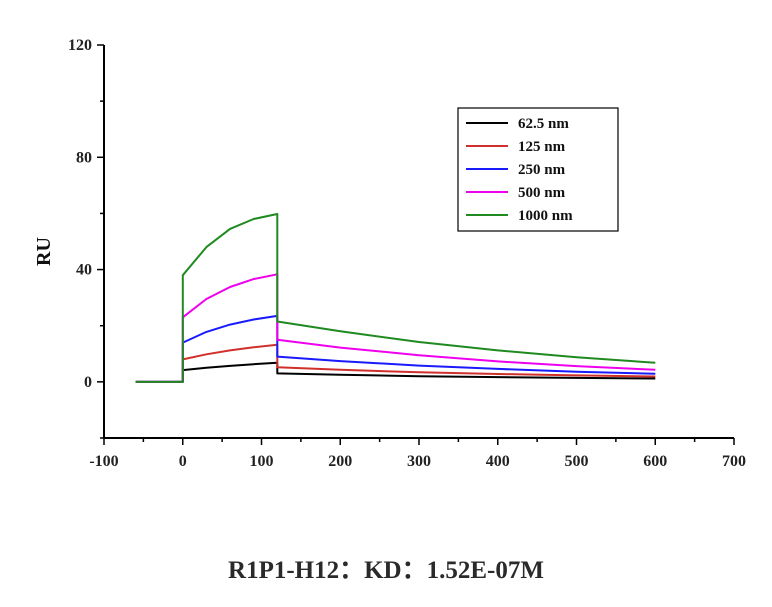  Describe the element at coordinates (542, 147) in the screenshot. I see `legend-label: 125 nm` at that location.